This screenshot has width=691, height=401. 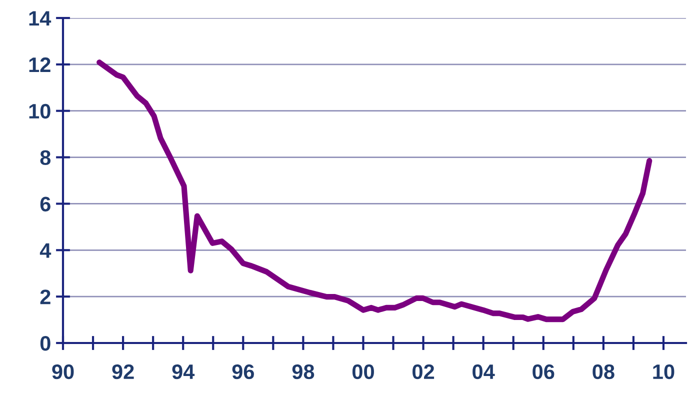 What do you see at coordinates (63, 372) in the screenshot?
I see `x-tick-label: 90` at bounding box center [63, 372].